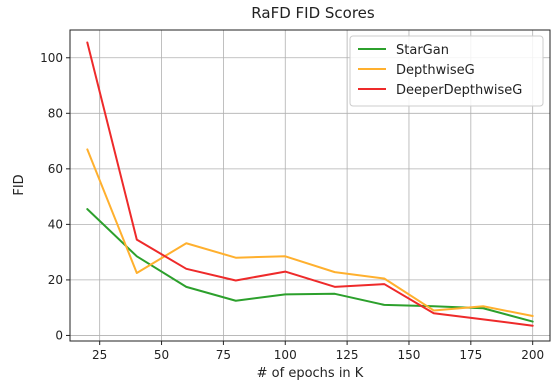 Image resolution: width=555 pixels, height=386 pixels. I want to click on x-tick-label: 50, so click(161, 355).